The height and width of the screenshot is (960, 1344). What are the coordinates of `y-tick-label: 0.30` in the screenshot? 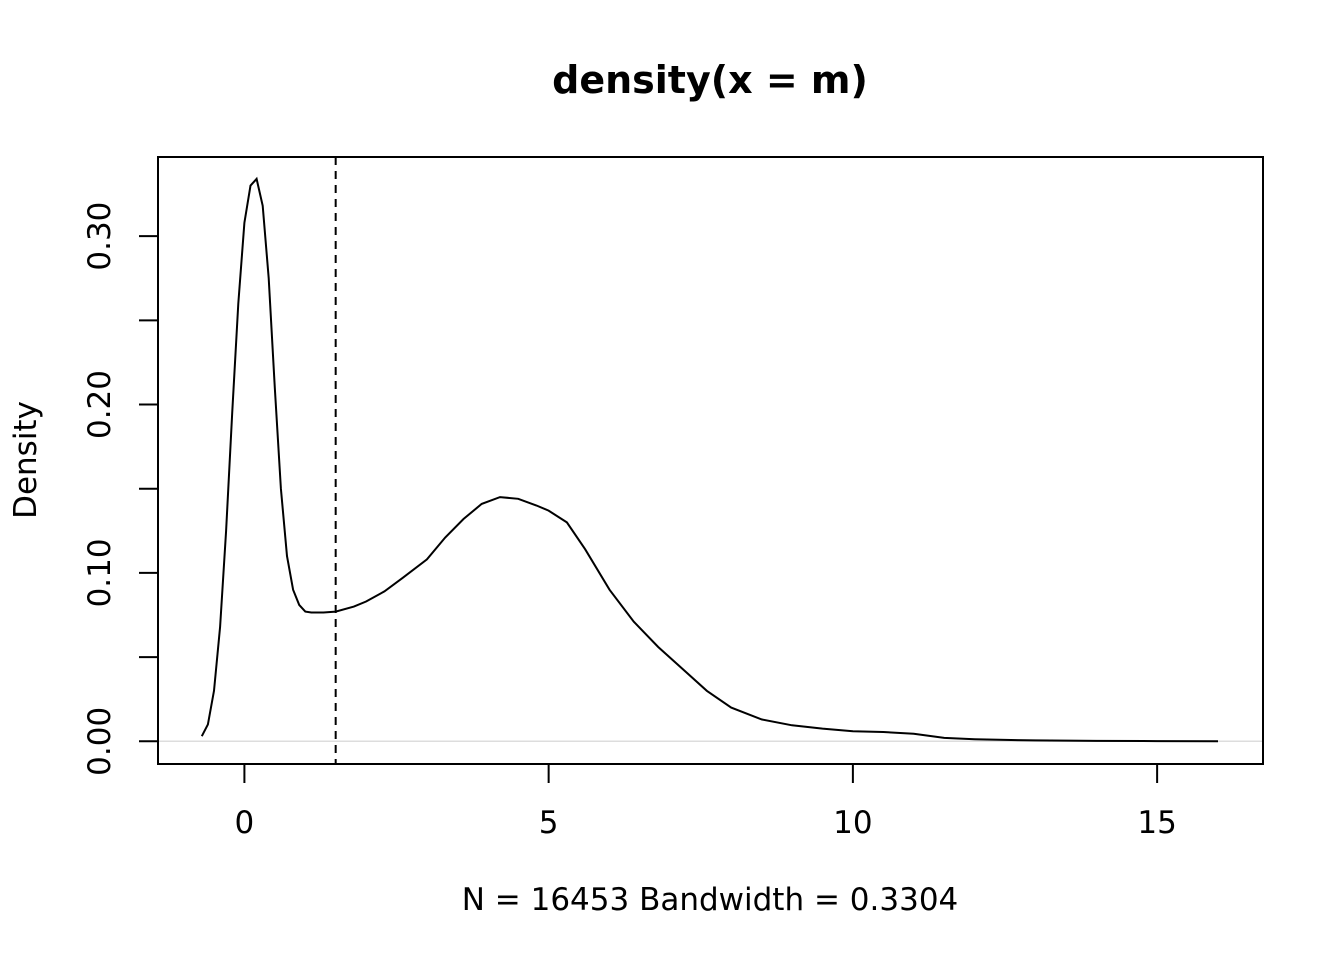 It's located at (100, 236).